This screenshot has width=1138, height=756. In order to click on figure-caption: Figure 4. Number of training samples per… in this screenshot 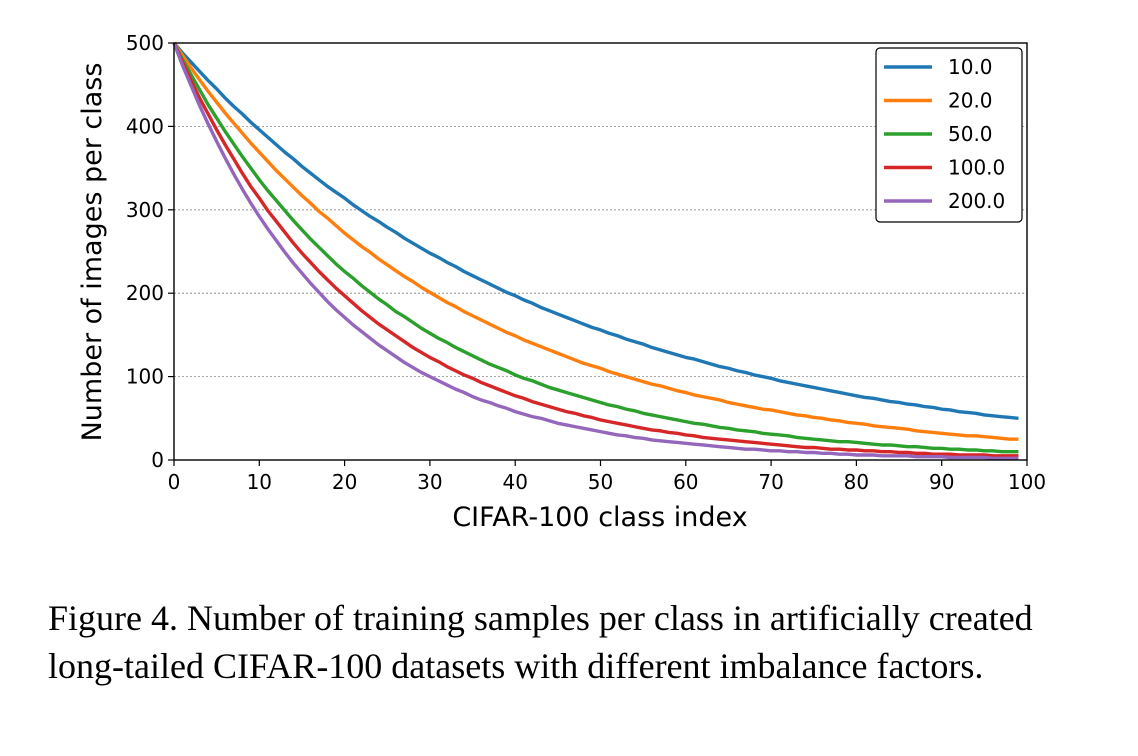, I will do `click(540, 642)`.